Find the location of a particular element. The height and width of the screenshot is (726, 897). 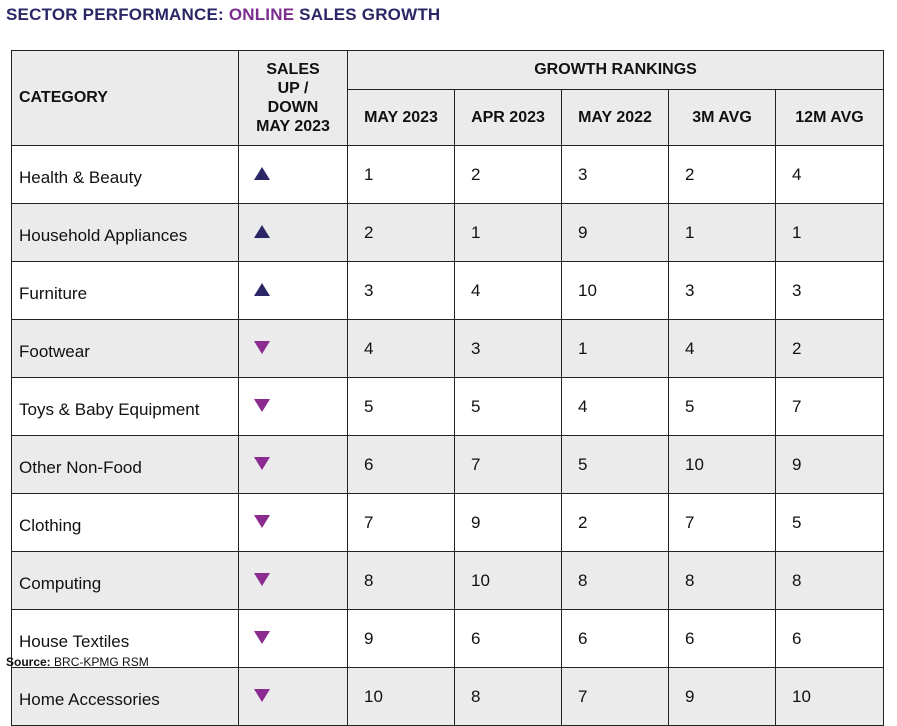

title-accent: ONLINE is located at coordinates (261, 14).